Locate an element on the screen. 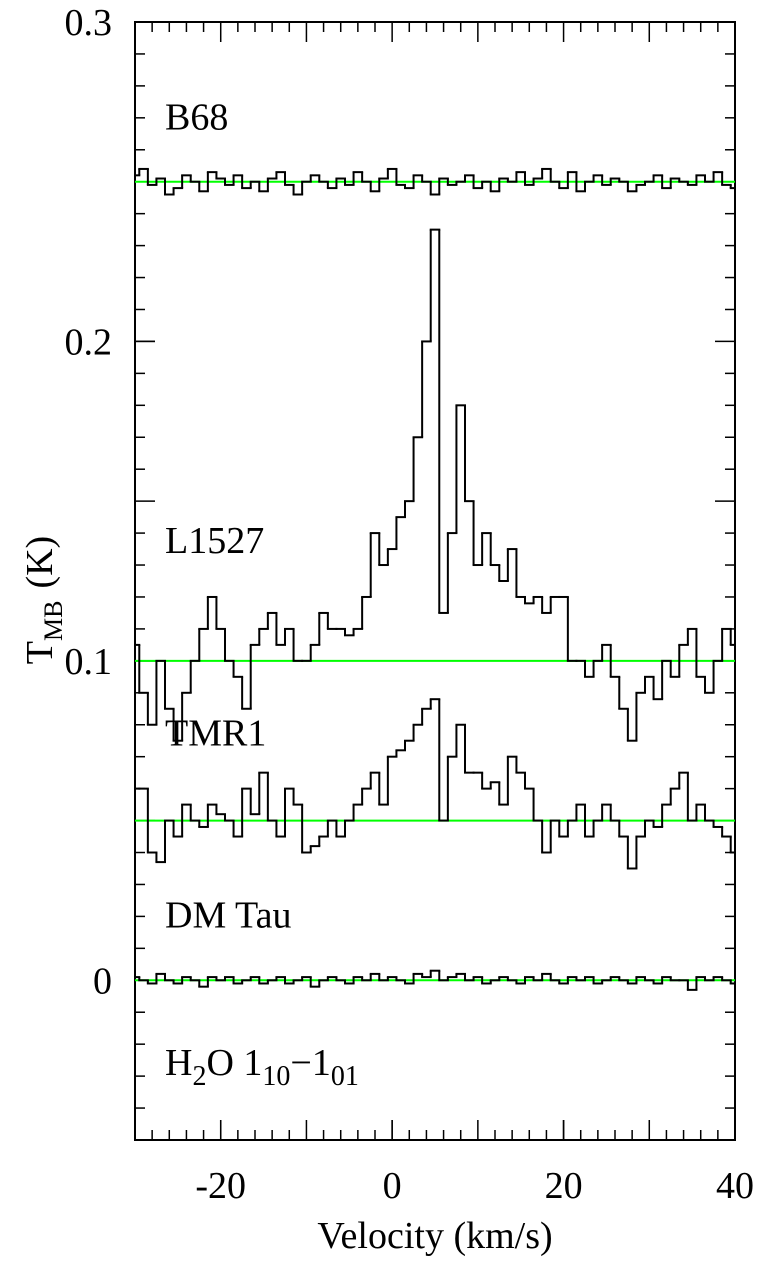 This screenshot has height=1261, width=763. x-tick-label: 40 is located at coordinates (735, 1186).